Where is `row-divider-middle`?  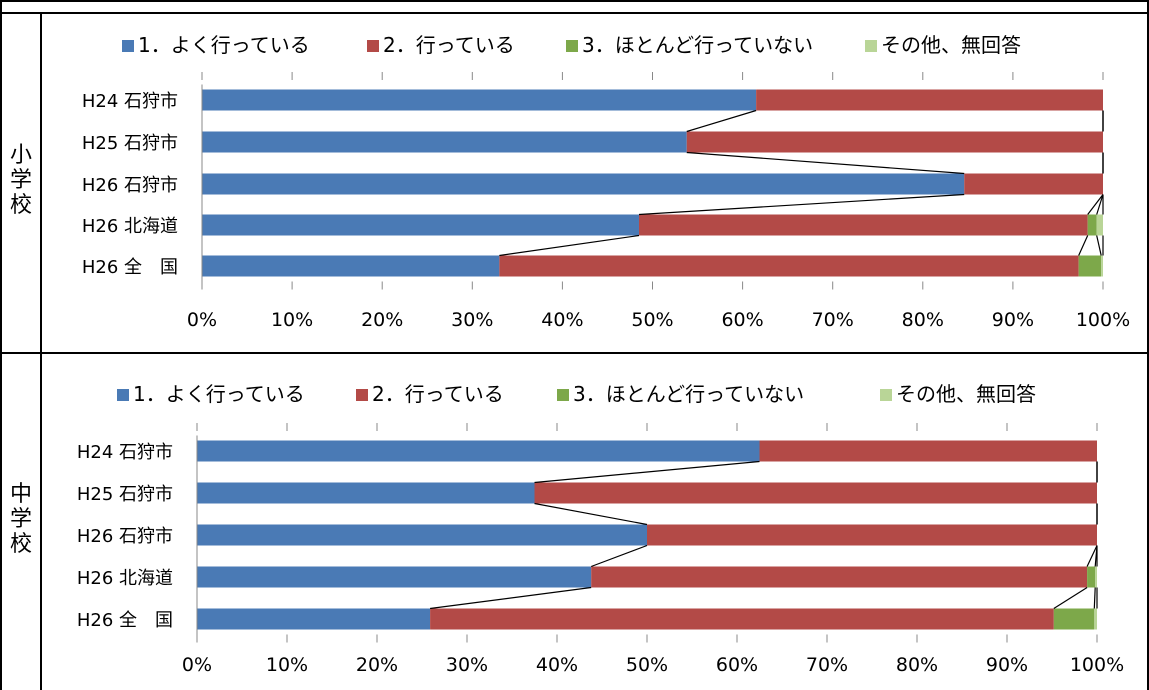
row-divider-middle is located at coordinates (574, 353).